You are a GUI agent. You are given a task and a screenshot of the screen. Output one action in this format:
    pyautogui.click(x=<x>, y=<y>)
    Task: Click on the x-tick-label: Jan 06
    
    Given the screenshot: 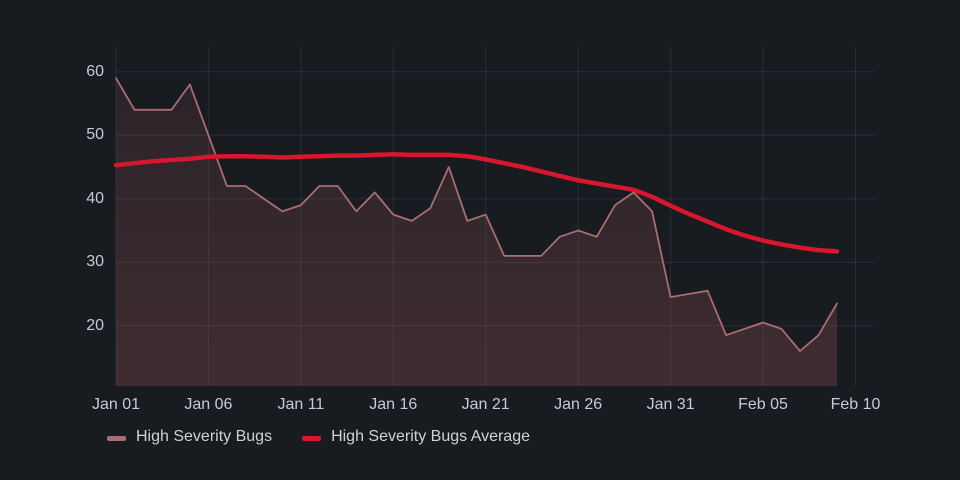 What is the action you would take?
    pyautogui.click(x=208, y=404)
    